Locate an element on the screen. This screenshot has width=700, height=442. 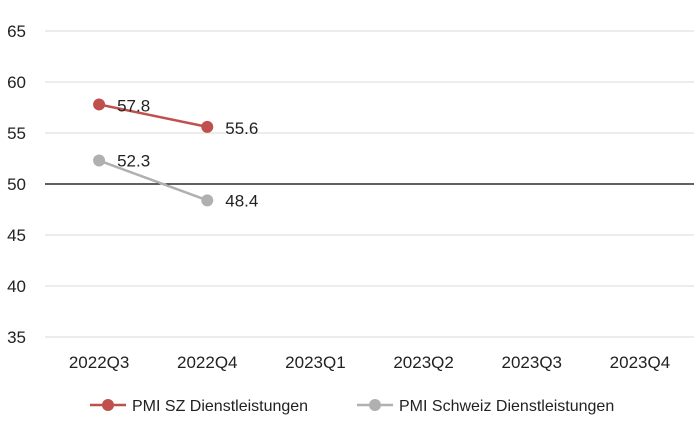
data-label: 52.3 is located at coordinates (133, 161).